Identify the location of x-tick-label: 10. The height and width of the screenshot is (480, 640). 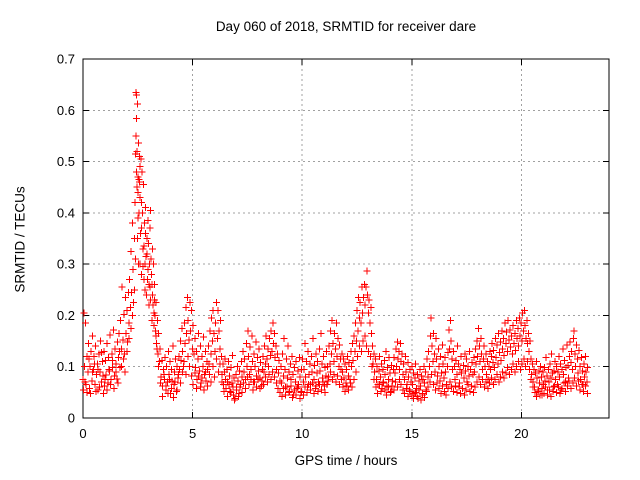
(302, 433).